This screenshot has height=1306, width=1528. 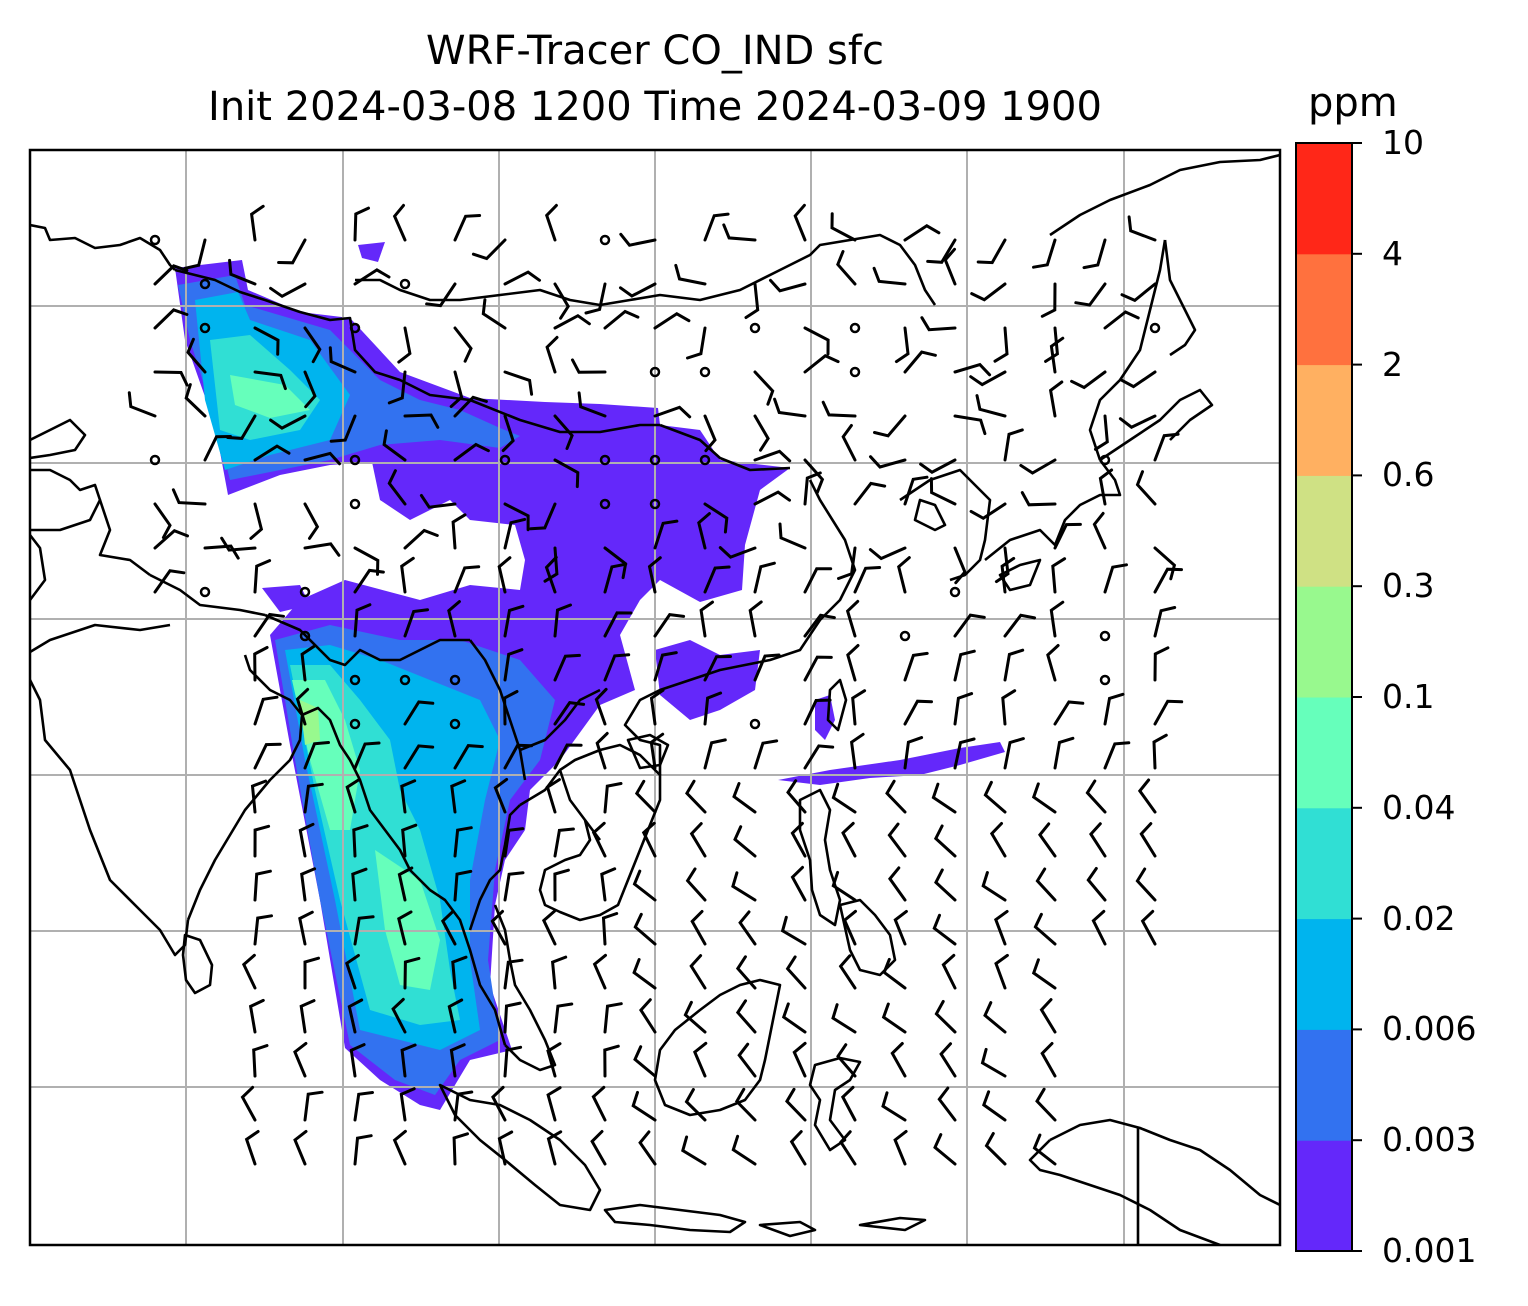 What do you see at coordinates (1408, 696) in the screenshot?
I see `colorbar-tick-label: 0.1` at bounding box center [1408, 696].